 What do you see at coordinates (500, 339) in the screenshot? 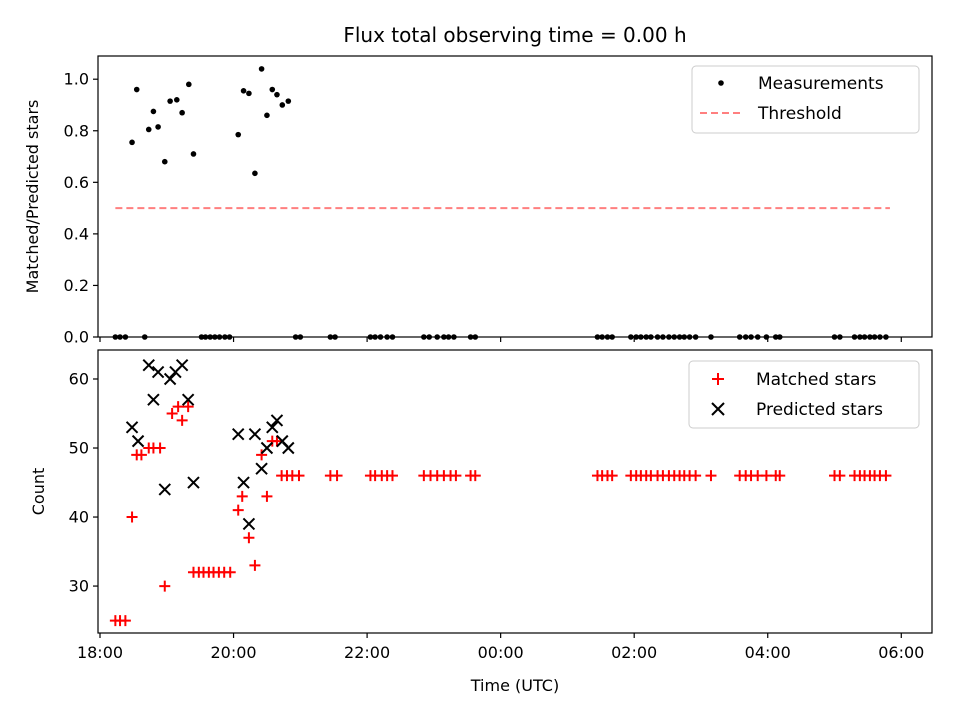
I see `top-panel-x-ticks` at bounding box center [500, 339].